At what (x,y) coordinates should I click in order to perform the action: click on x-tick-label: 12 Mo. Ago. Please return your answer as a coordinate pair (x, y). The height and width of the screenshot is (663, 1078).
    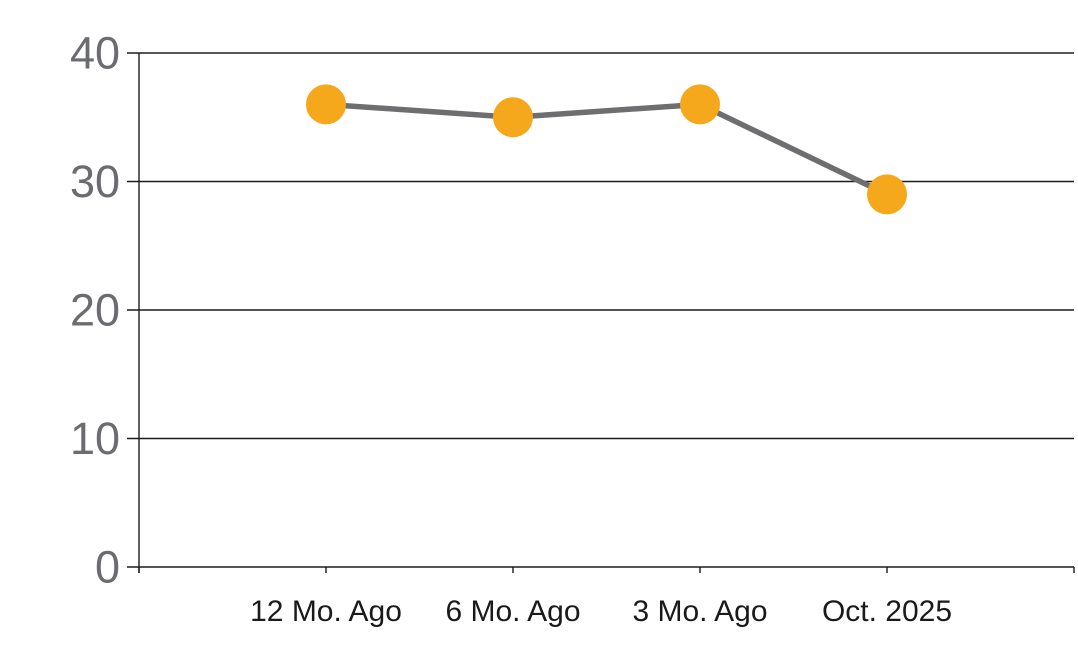
    Looking at the image, I should click on (326, 611).